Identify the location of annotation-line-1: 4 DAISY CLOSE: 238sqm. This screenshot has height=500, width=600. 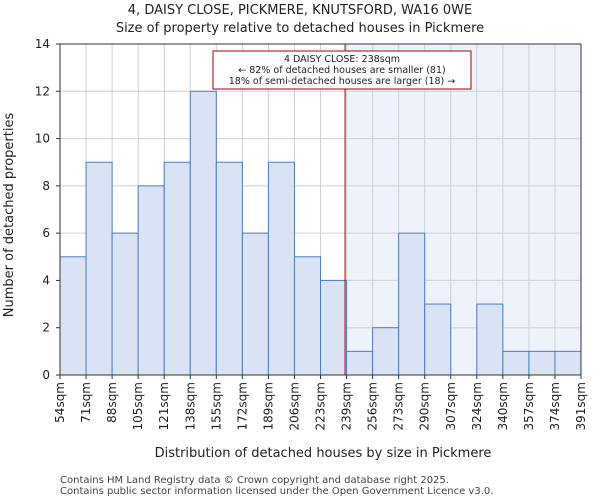
(342, 59).